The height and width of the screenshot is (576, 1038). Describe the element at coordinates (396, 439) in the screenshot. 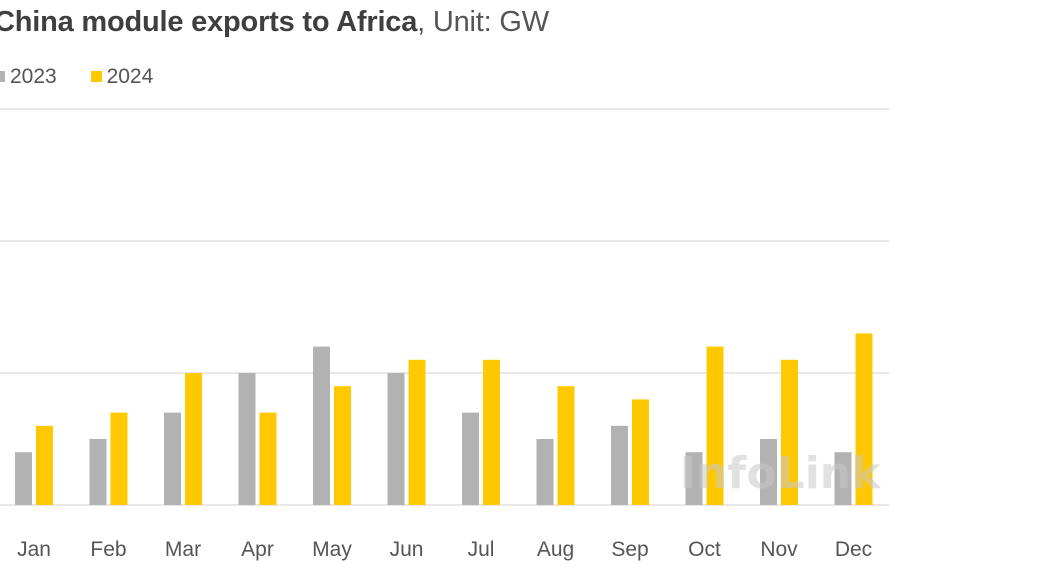

I see `bar-2023-jun` at that location.